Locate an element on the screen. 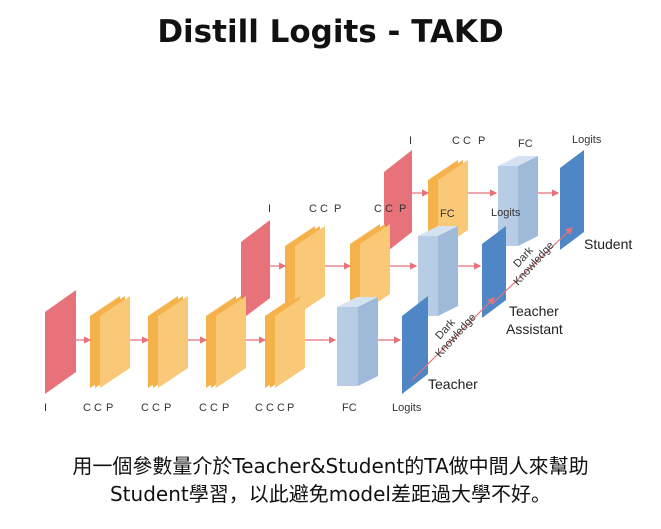 Image resolution: width=661 pixels, height=529 pixels. teacher-c3-label: C C is located at coordinates (208, 408).